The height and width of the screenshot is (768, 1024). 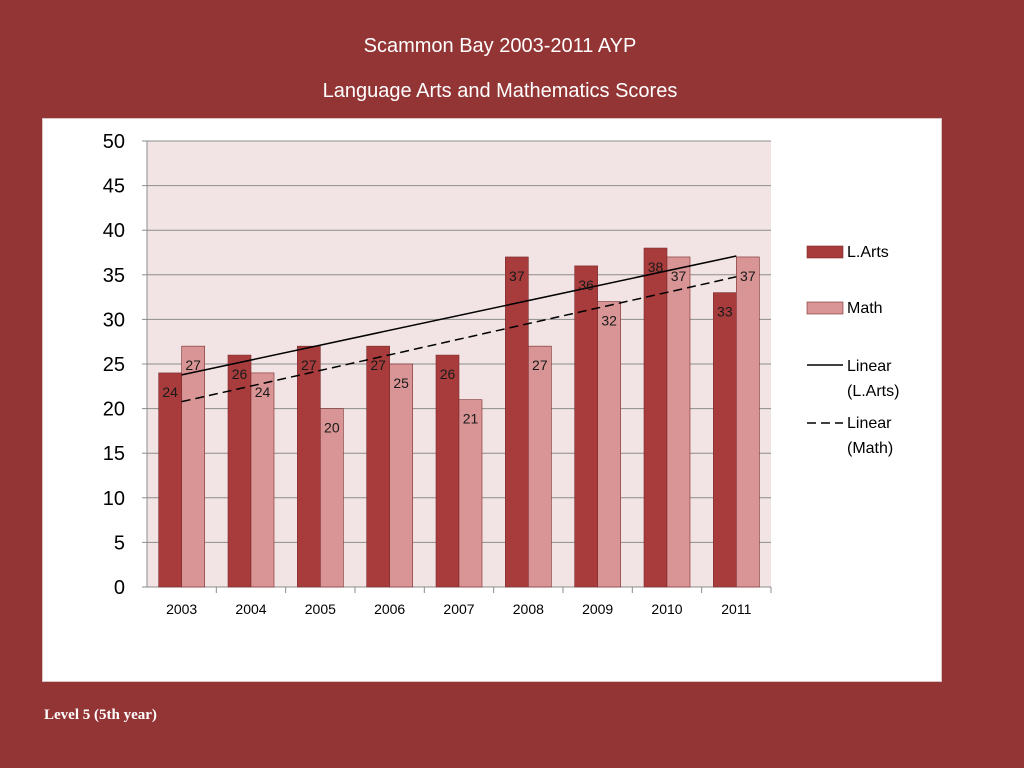 I want to click on legend-label-trend-math: Linear (Math), so click(x=870, y=436).